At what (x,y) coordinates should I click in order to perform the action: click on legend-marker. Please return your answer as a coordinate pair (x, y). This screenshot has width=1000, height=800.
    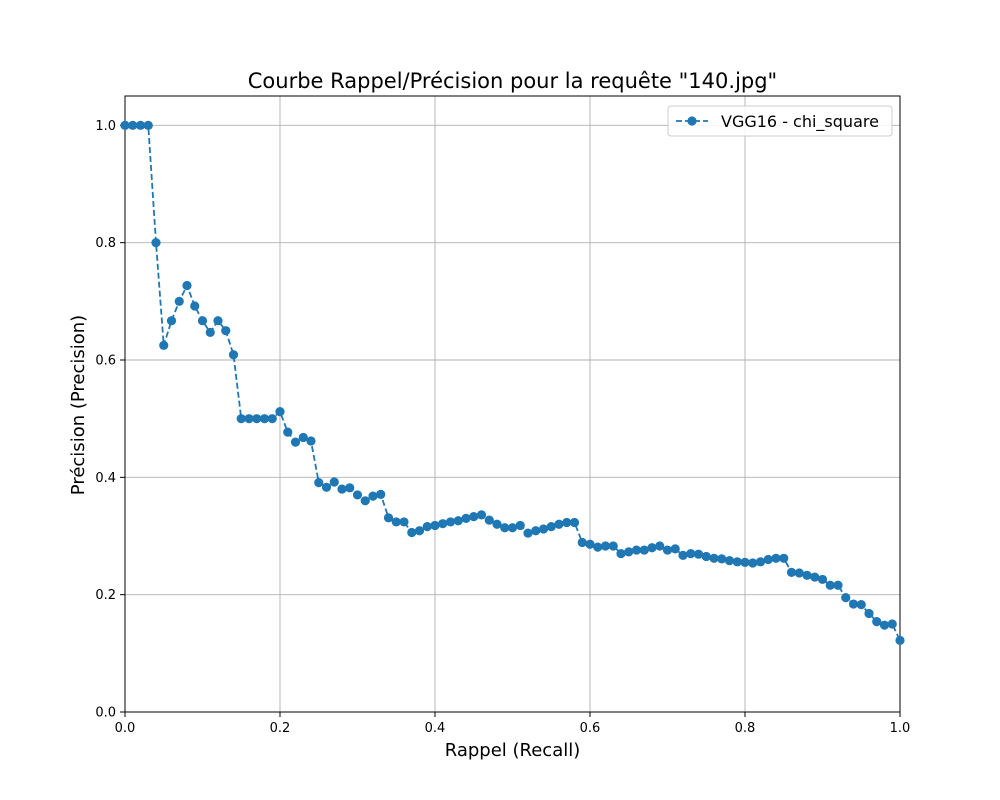
    Looking at the image, I should click on (692, 121).